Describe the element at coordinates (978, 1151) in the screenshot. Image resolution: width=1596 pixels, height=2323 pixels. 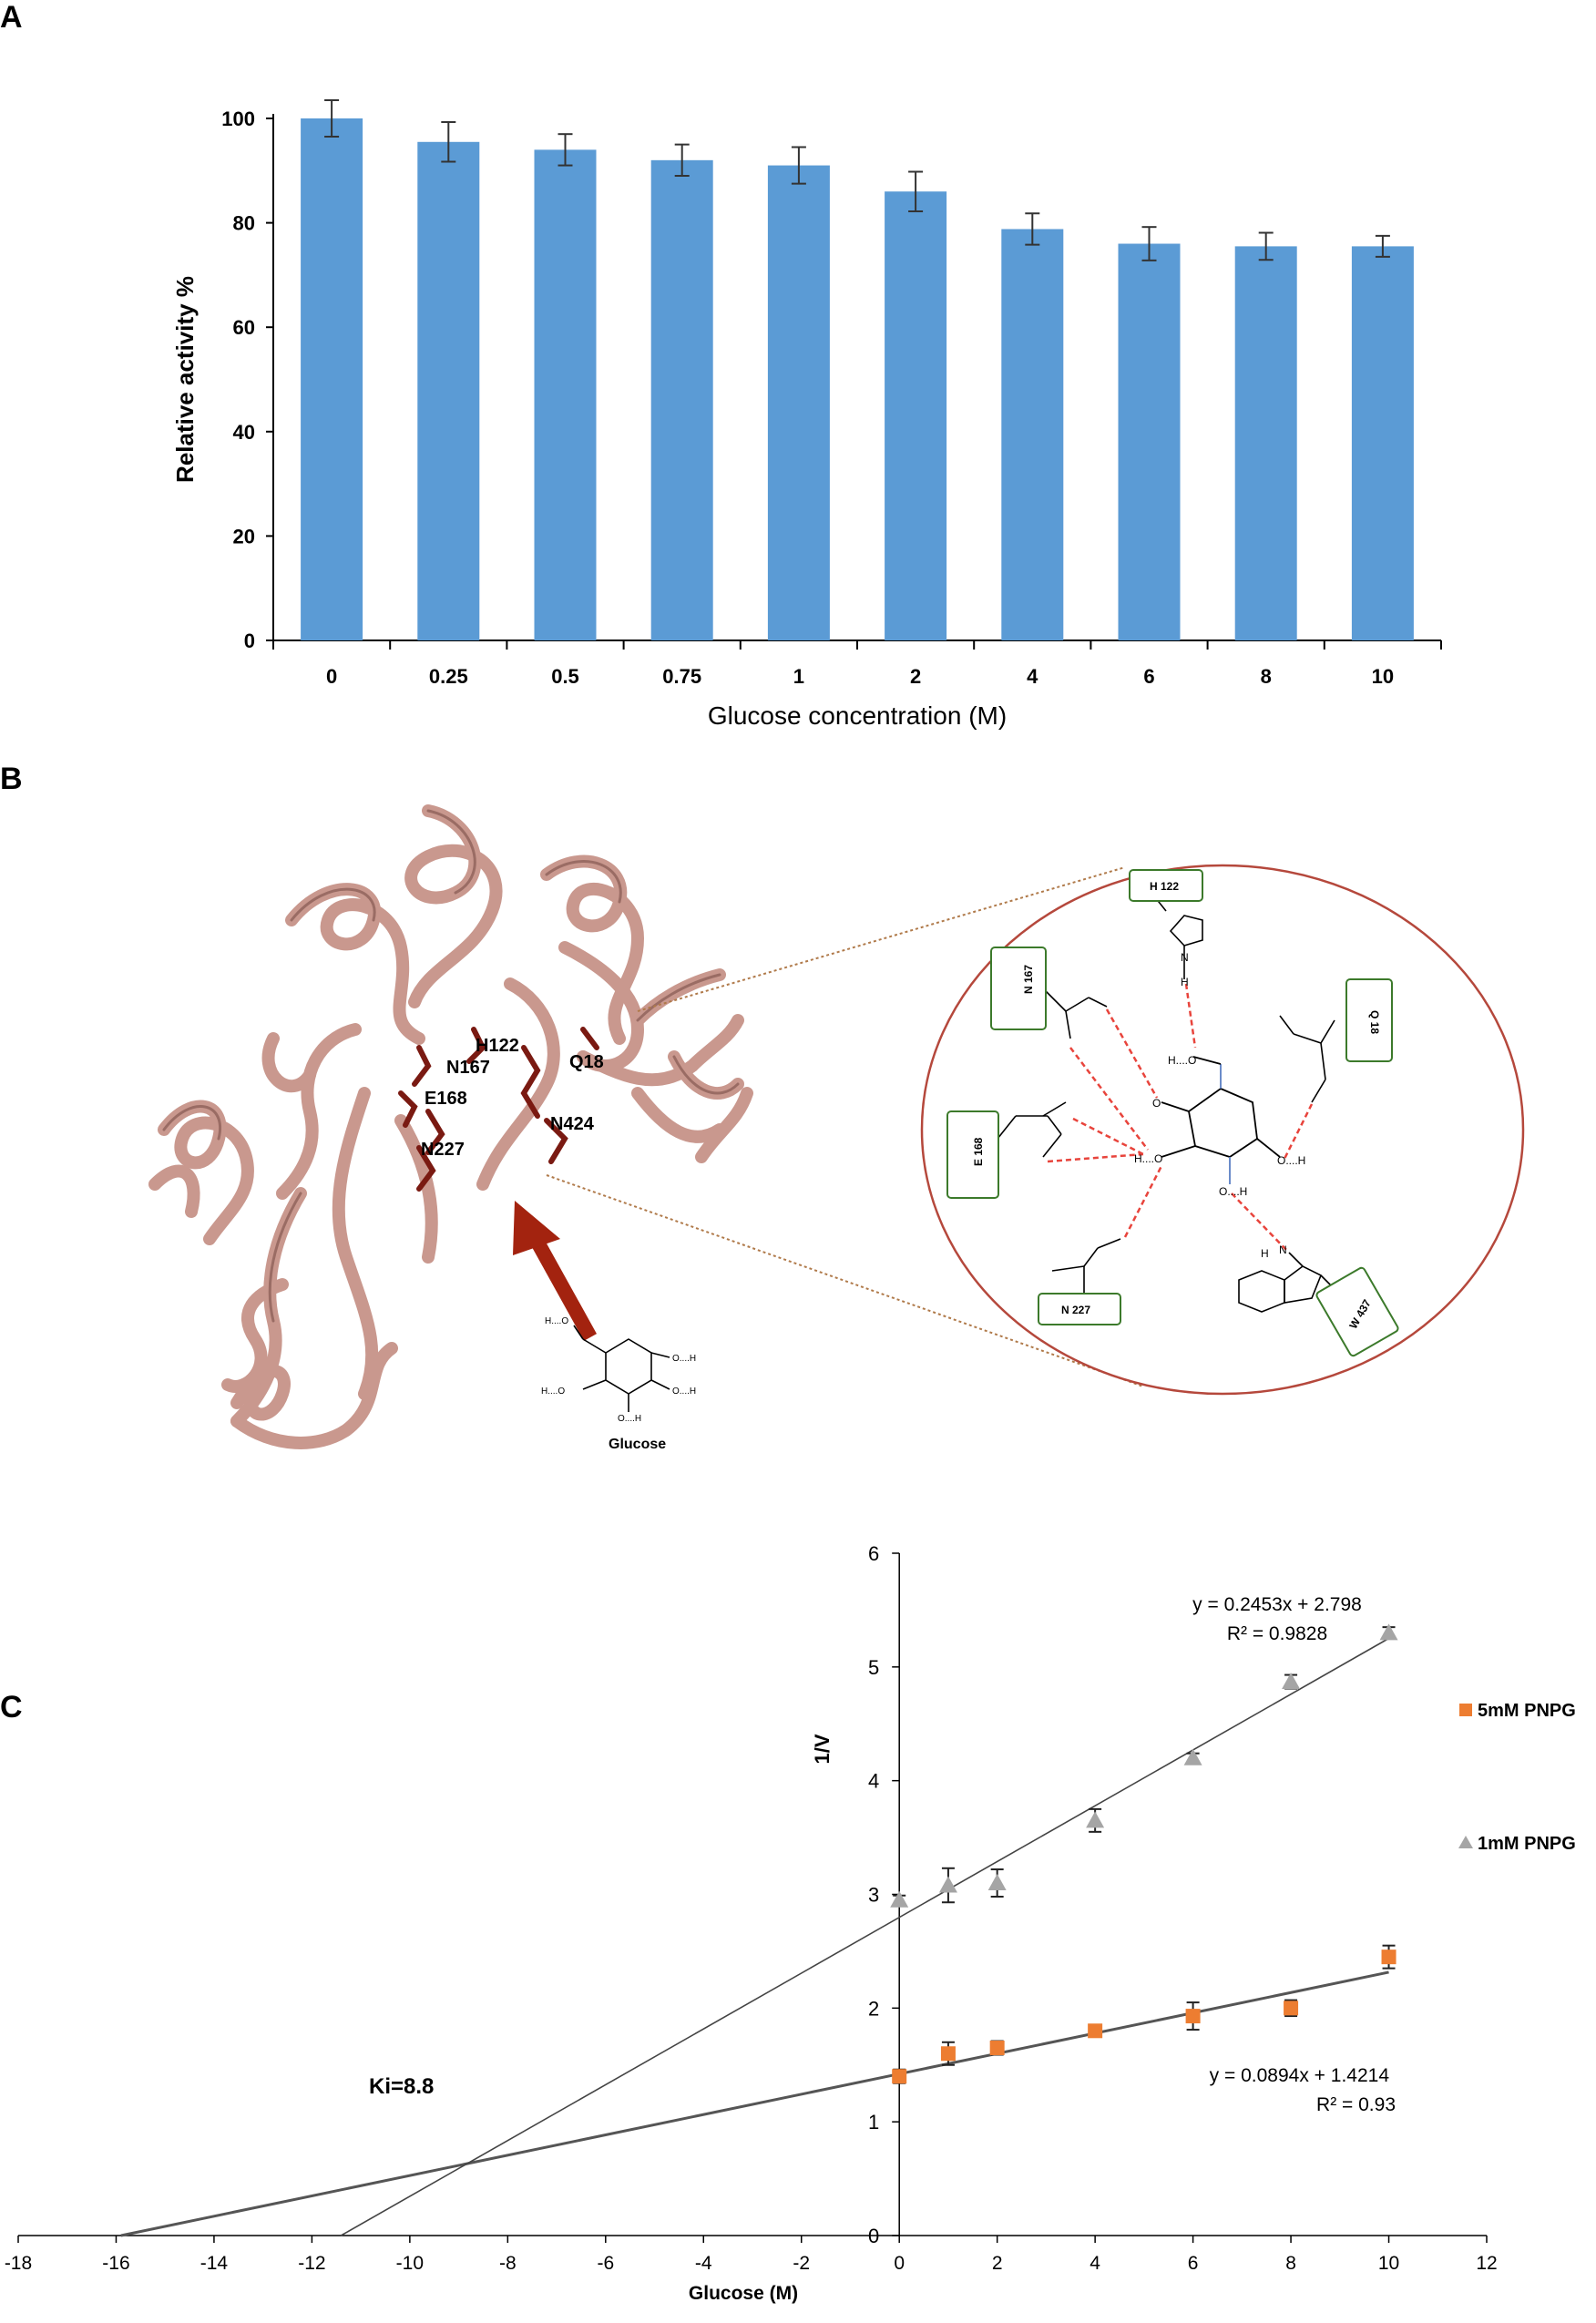
I see `residue-box-label: E 168` at that location.